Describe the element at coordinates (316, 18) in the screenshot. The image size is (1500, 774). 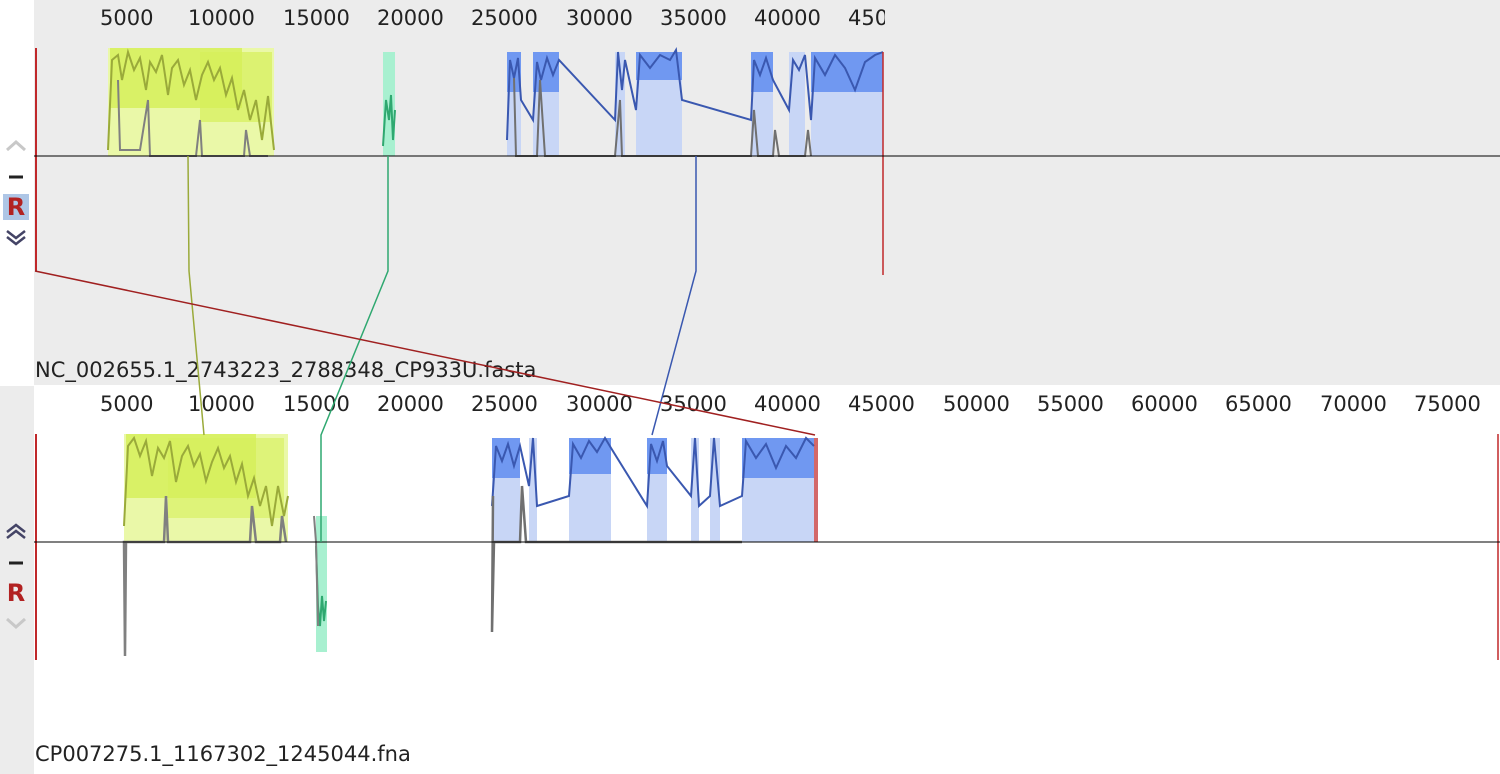
I see `ruler-tick: 15000` at that location.